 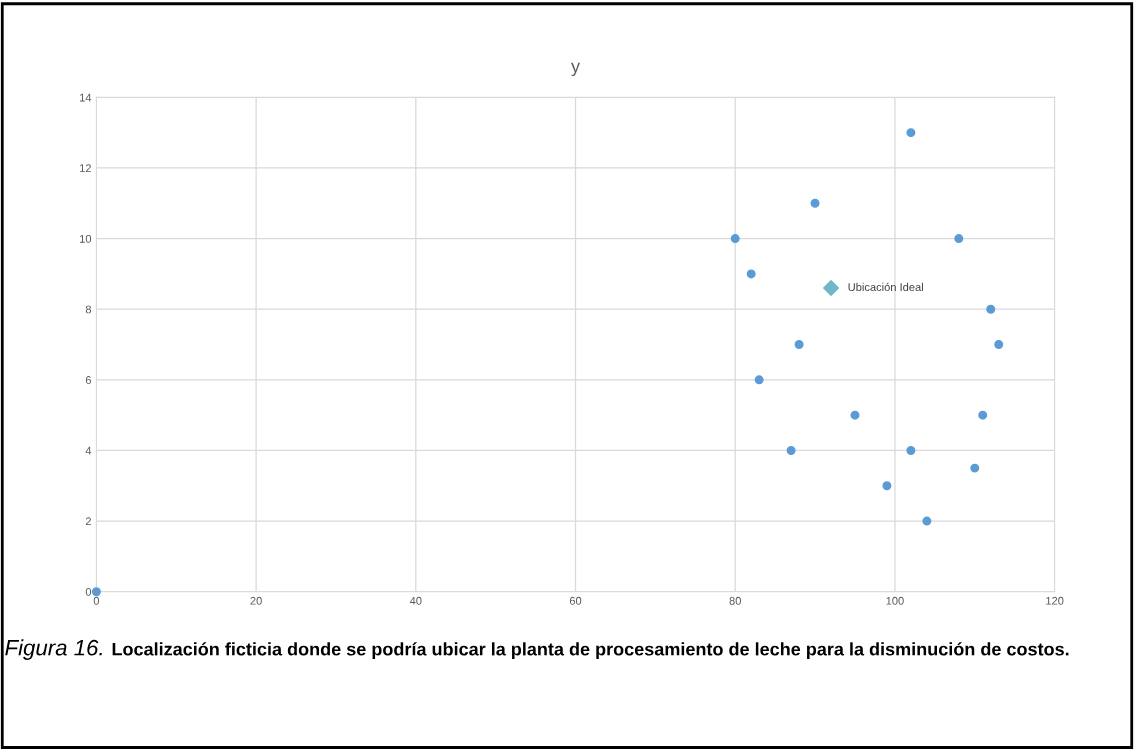 I want to click on y-tick-label: 2, so click(x=88, y=521).